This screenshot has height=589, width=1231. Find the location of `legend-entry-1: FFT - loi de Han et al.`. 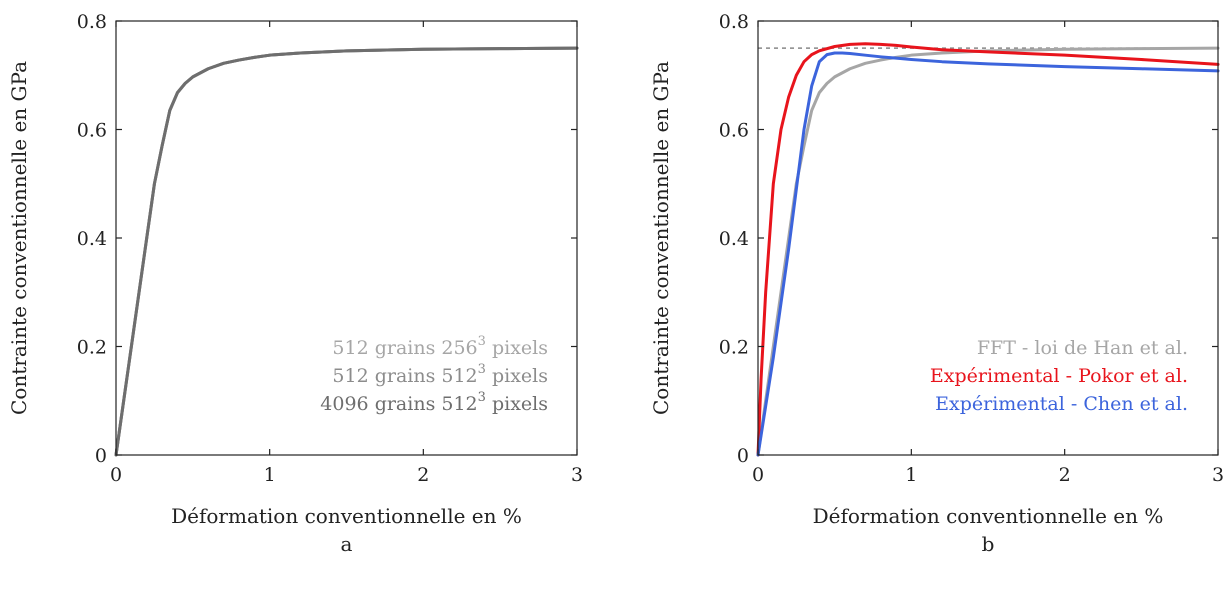

legend-entry-1: FFT - loi de Han et al. is located at coordinates (1082, 348).